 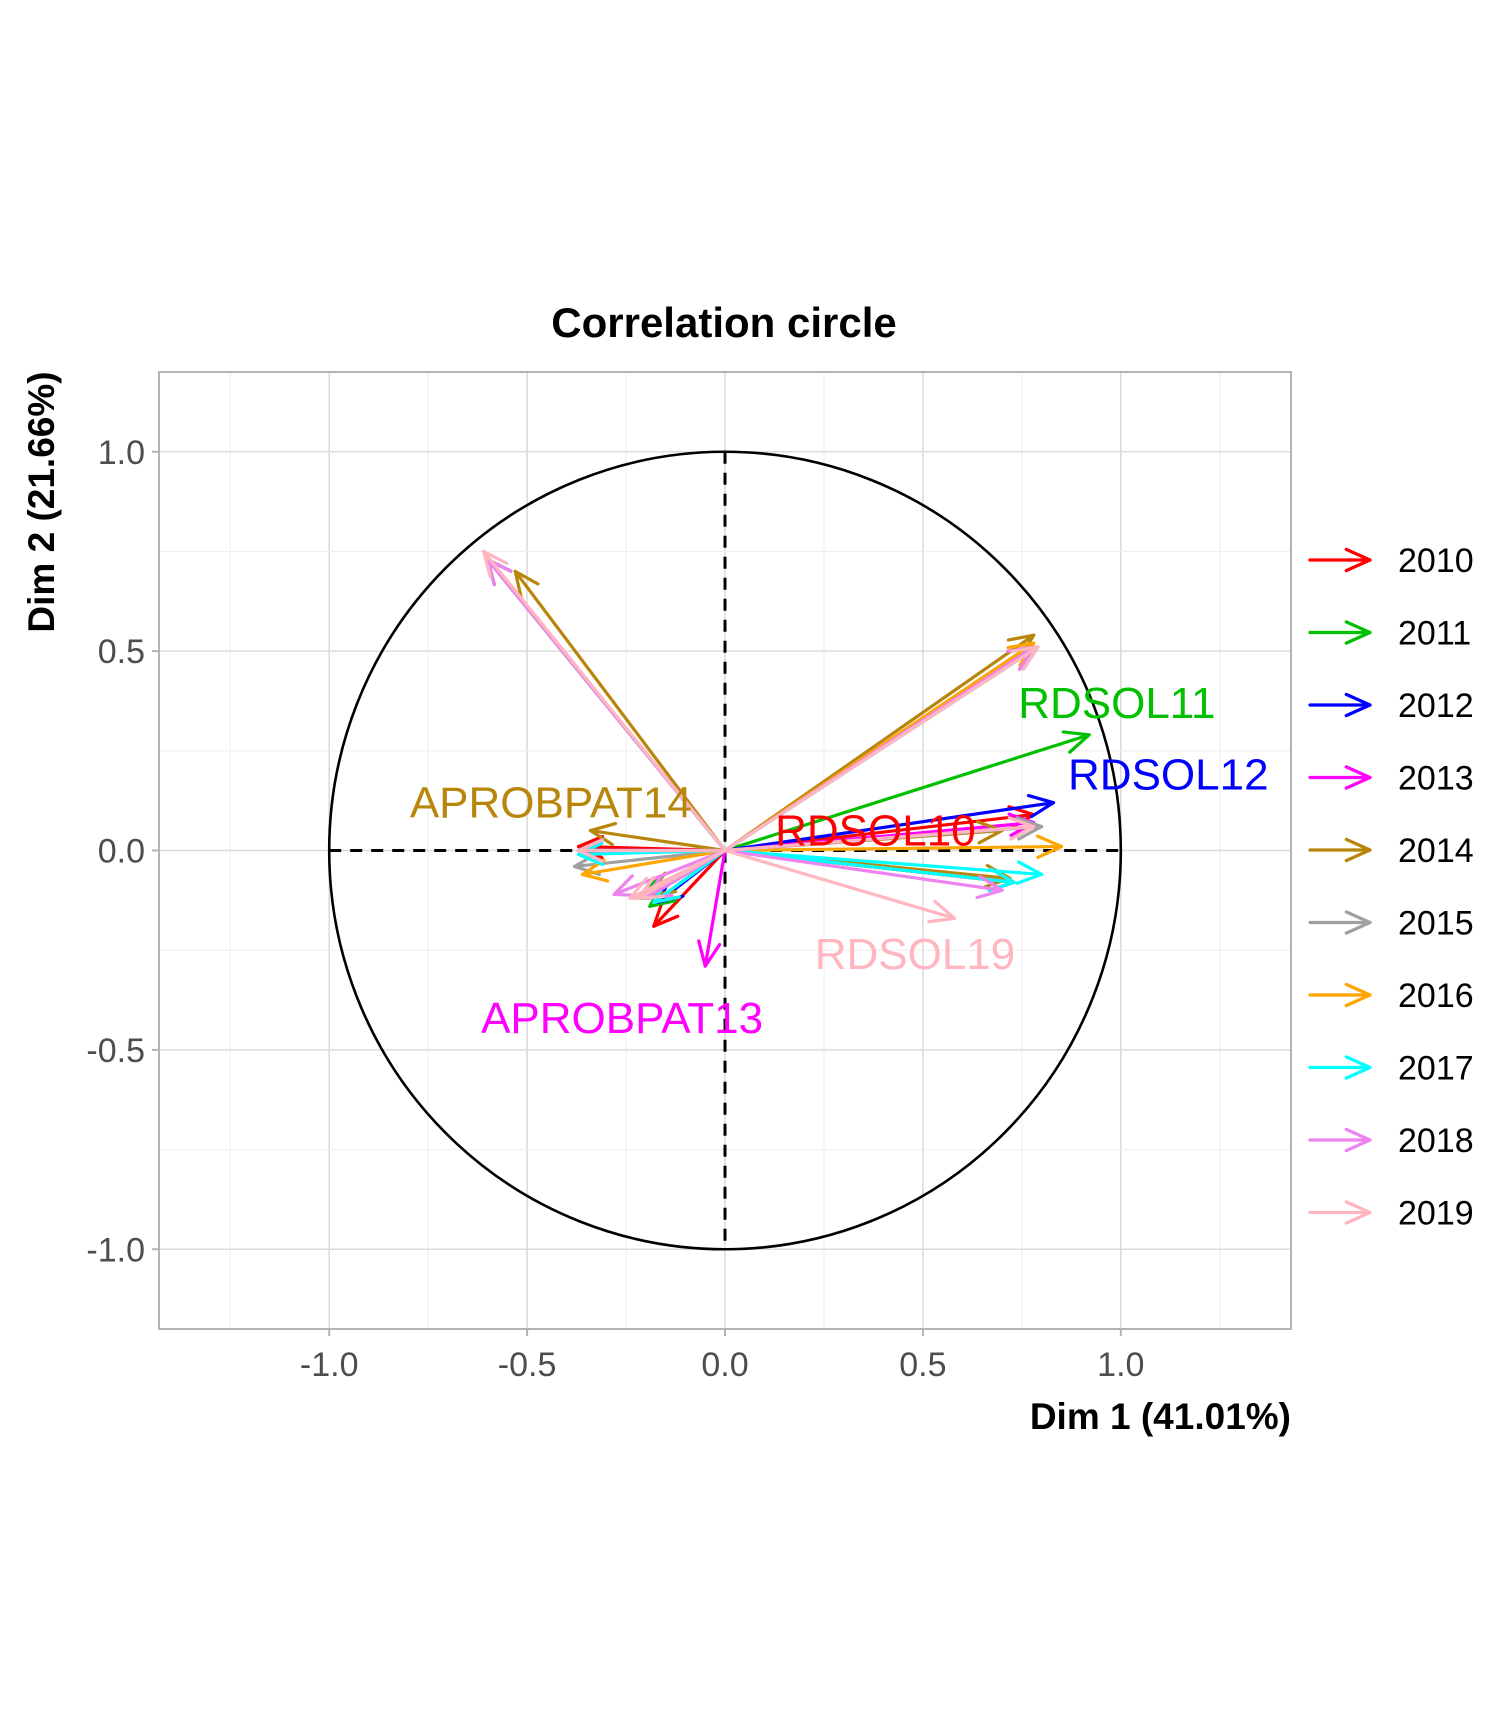 What do you see at coordinates (1391, 1214) in the screenshot?
I see `legend-item-2019: 2019` at bounding box center [1391, 1214].